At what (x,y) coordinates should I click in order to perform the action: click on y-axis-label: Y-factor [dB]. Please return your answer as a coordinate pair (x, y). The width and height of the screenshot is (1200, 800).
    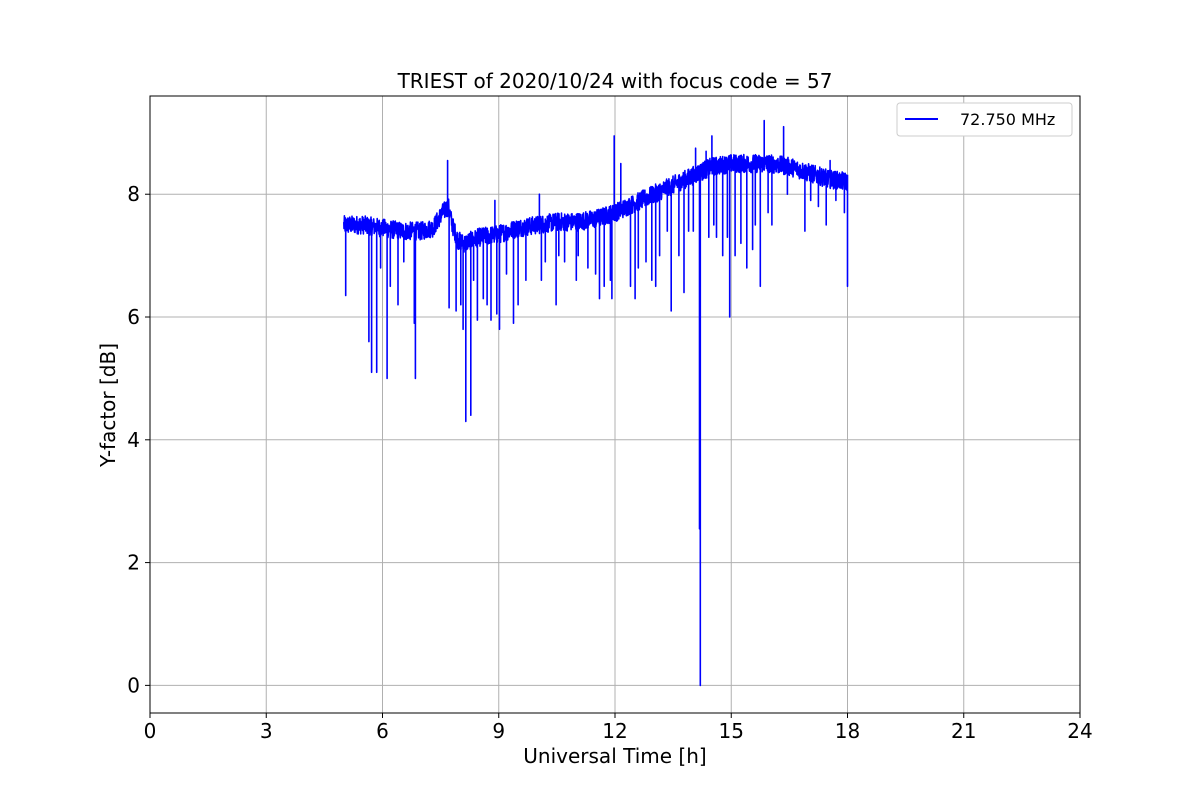
    Looking at the image, I should click on (108, 405).